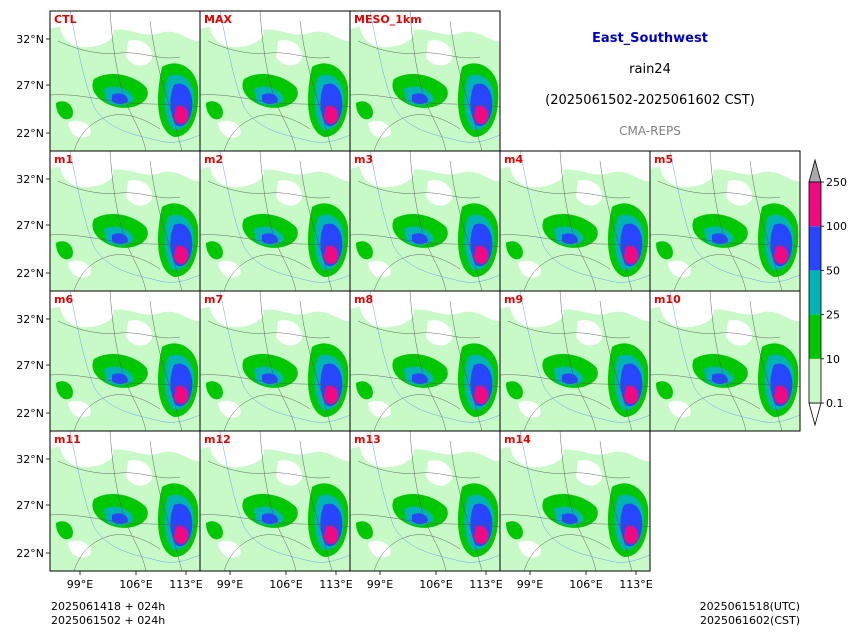  Describe the element at coordinates (125, 501) in the screenshot. I see `map-panel-m11: m11` at that location.